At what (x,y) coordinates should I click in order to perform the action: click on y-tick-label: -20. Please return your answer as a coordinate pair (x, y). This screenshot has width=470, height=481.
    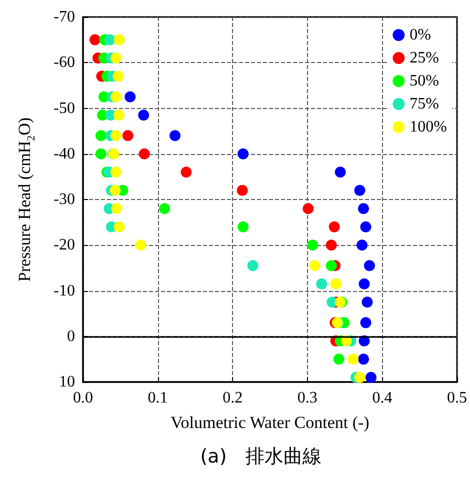
    Looking at the image, I should click on (64, 245).